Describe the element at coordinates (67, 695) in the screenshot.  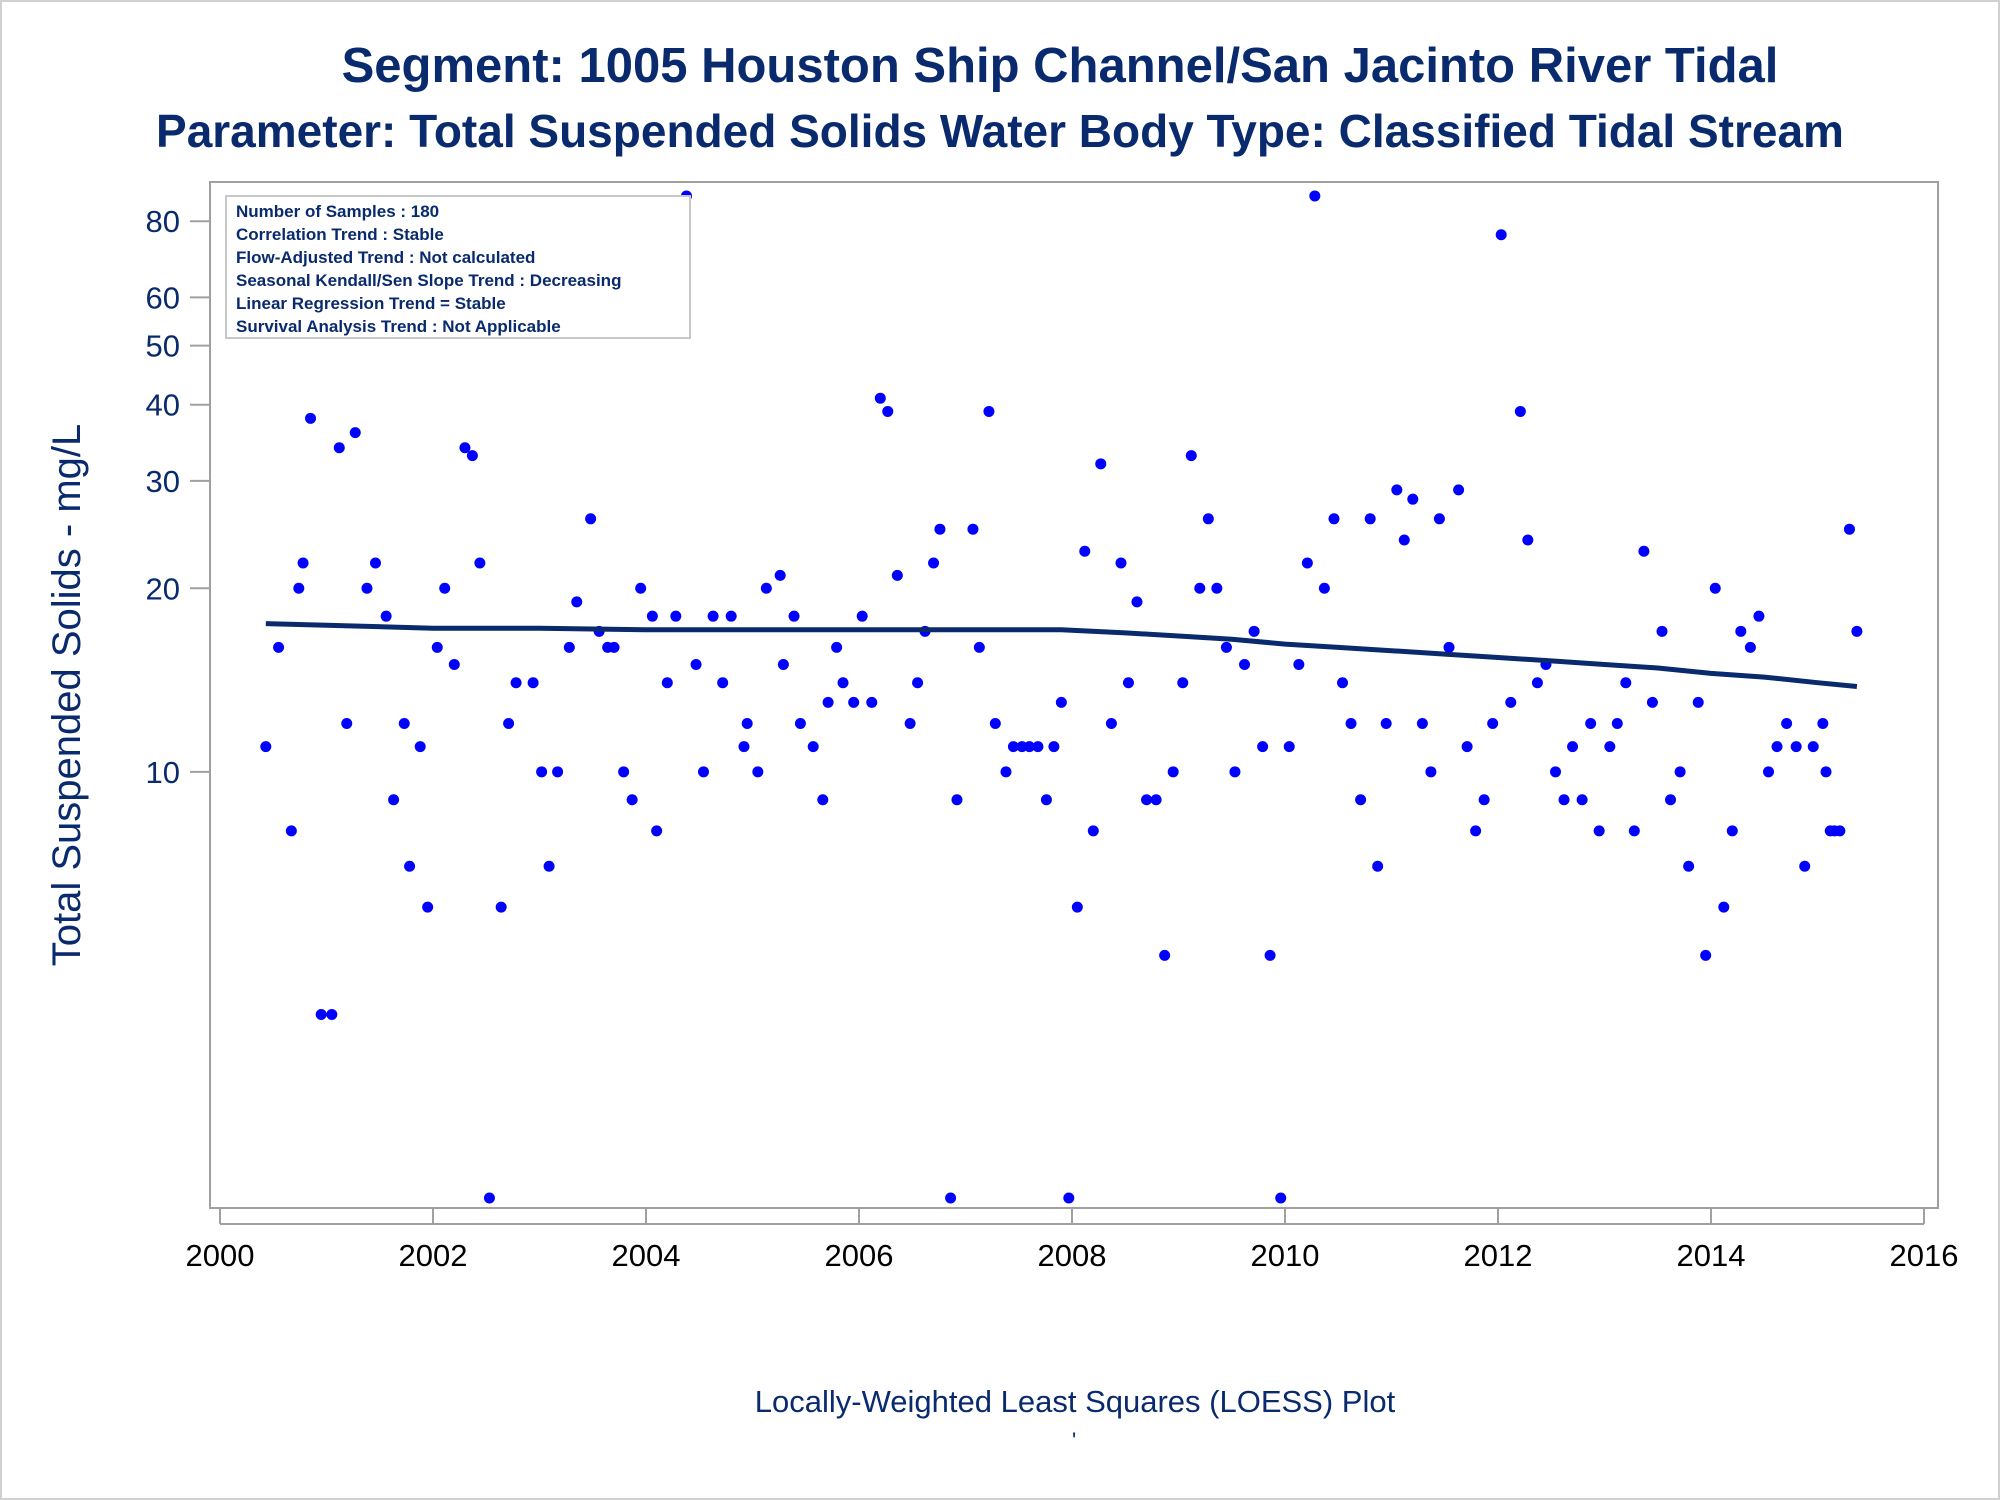
I see `y-axis-label: Total Suspended Solids - mg/L` at that location.